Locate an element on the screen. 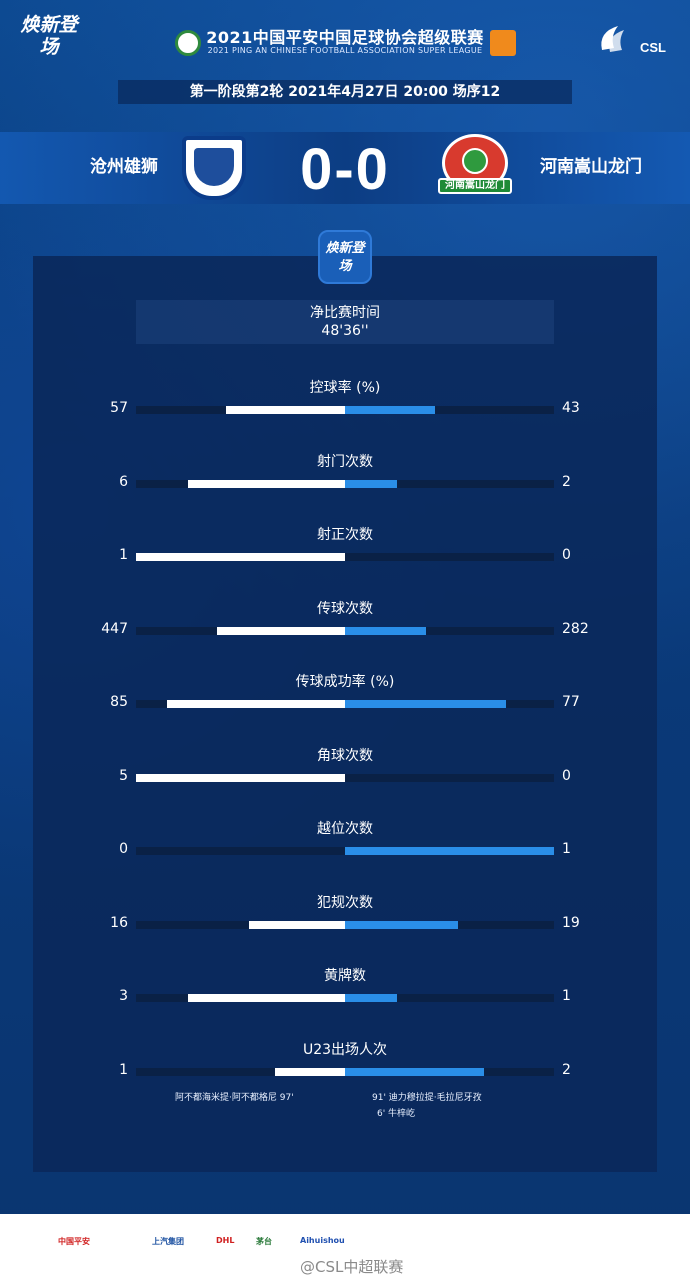  stat-label: 射正次数 is located at coordinates (345, 535).